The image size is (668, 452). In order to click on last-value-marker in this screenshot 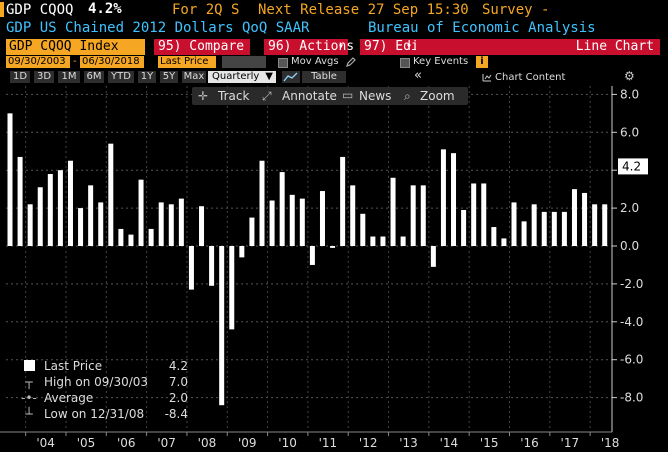, I will do `click(633, 166)`.